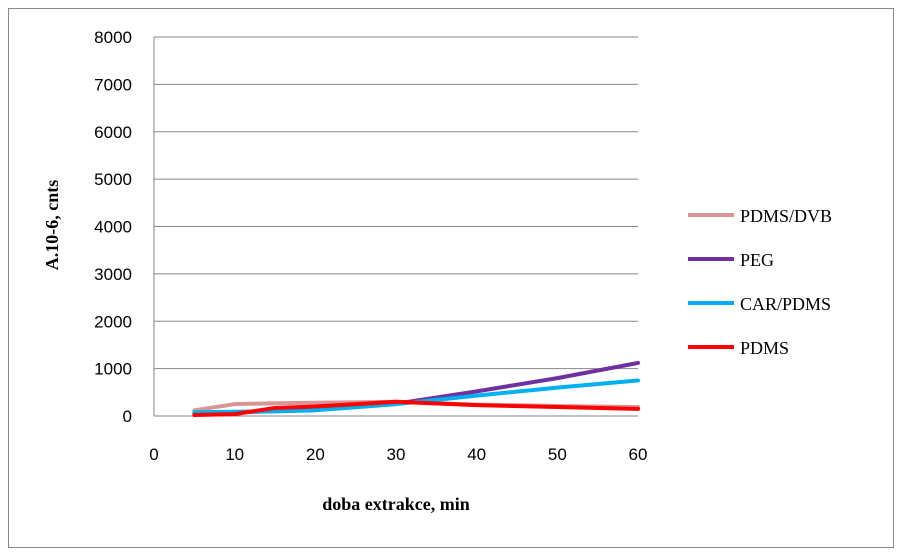 This screenshot has height=556, width=901. I want to click on y-tick-label: 7000, so click(113, 84).